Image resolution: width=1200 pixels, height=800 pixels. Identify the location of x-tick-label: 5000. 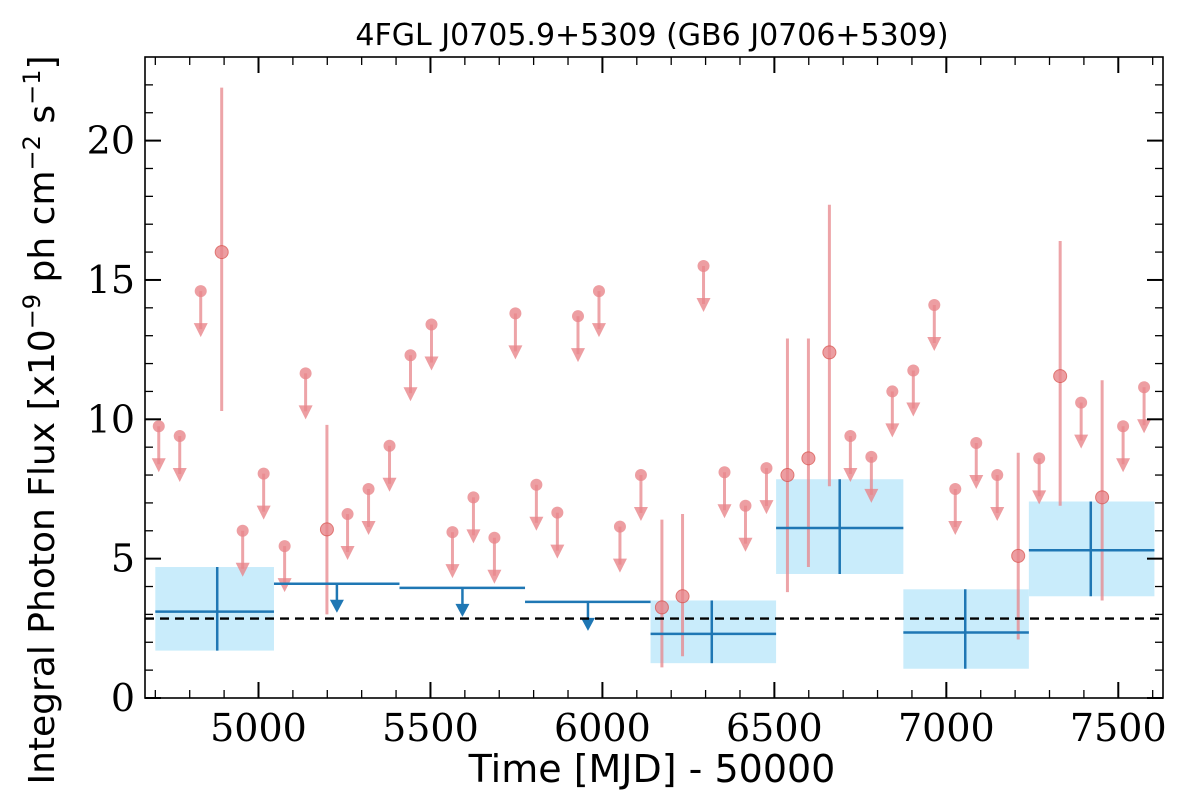
(258, 728).